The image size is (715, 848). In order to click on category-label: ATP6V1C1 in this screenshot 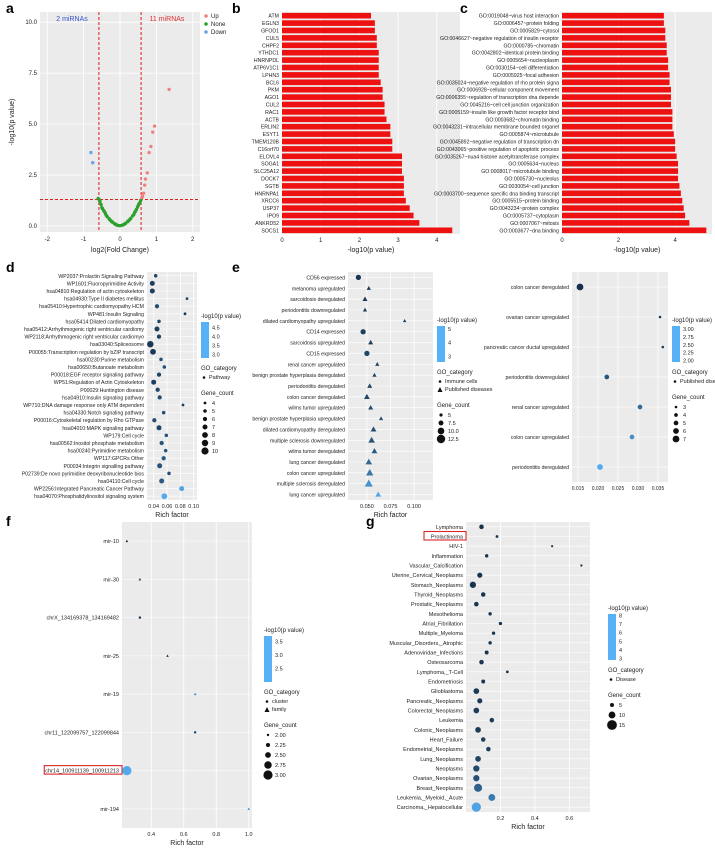, I will do `click(266, 69)`.